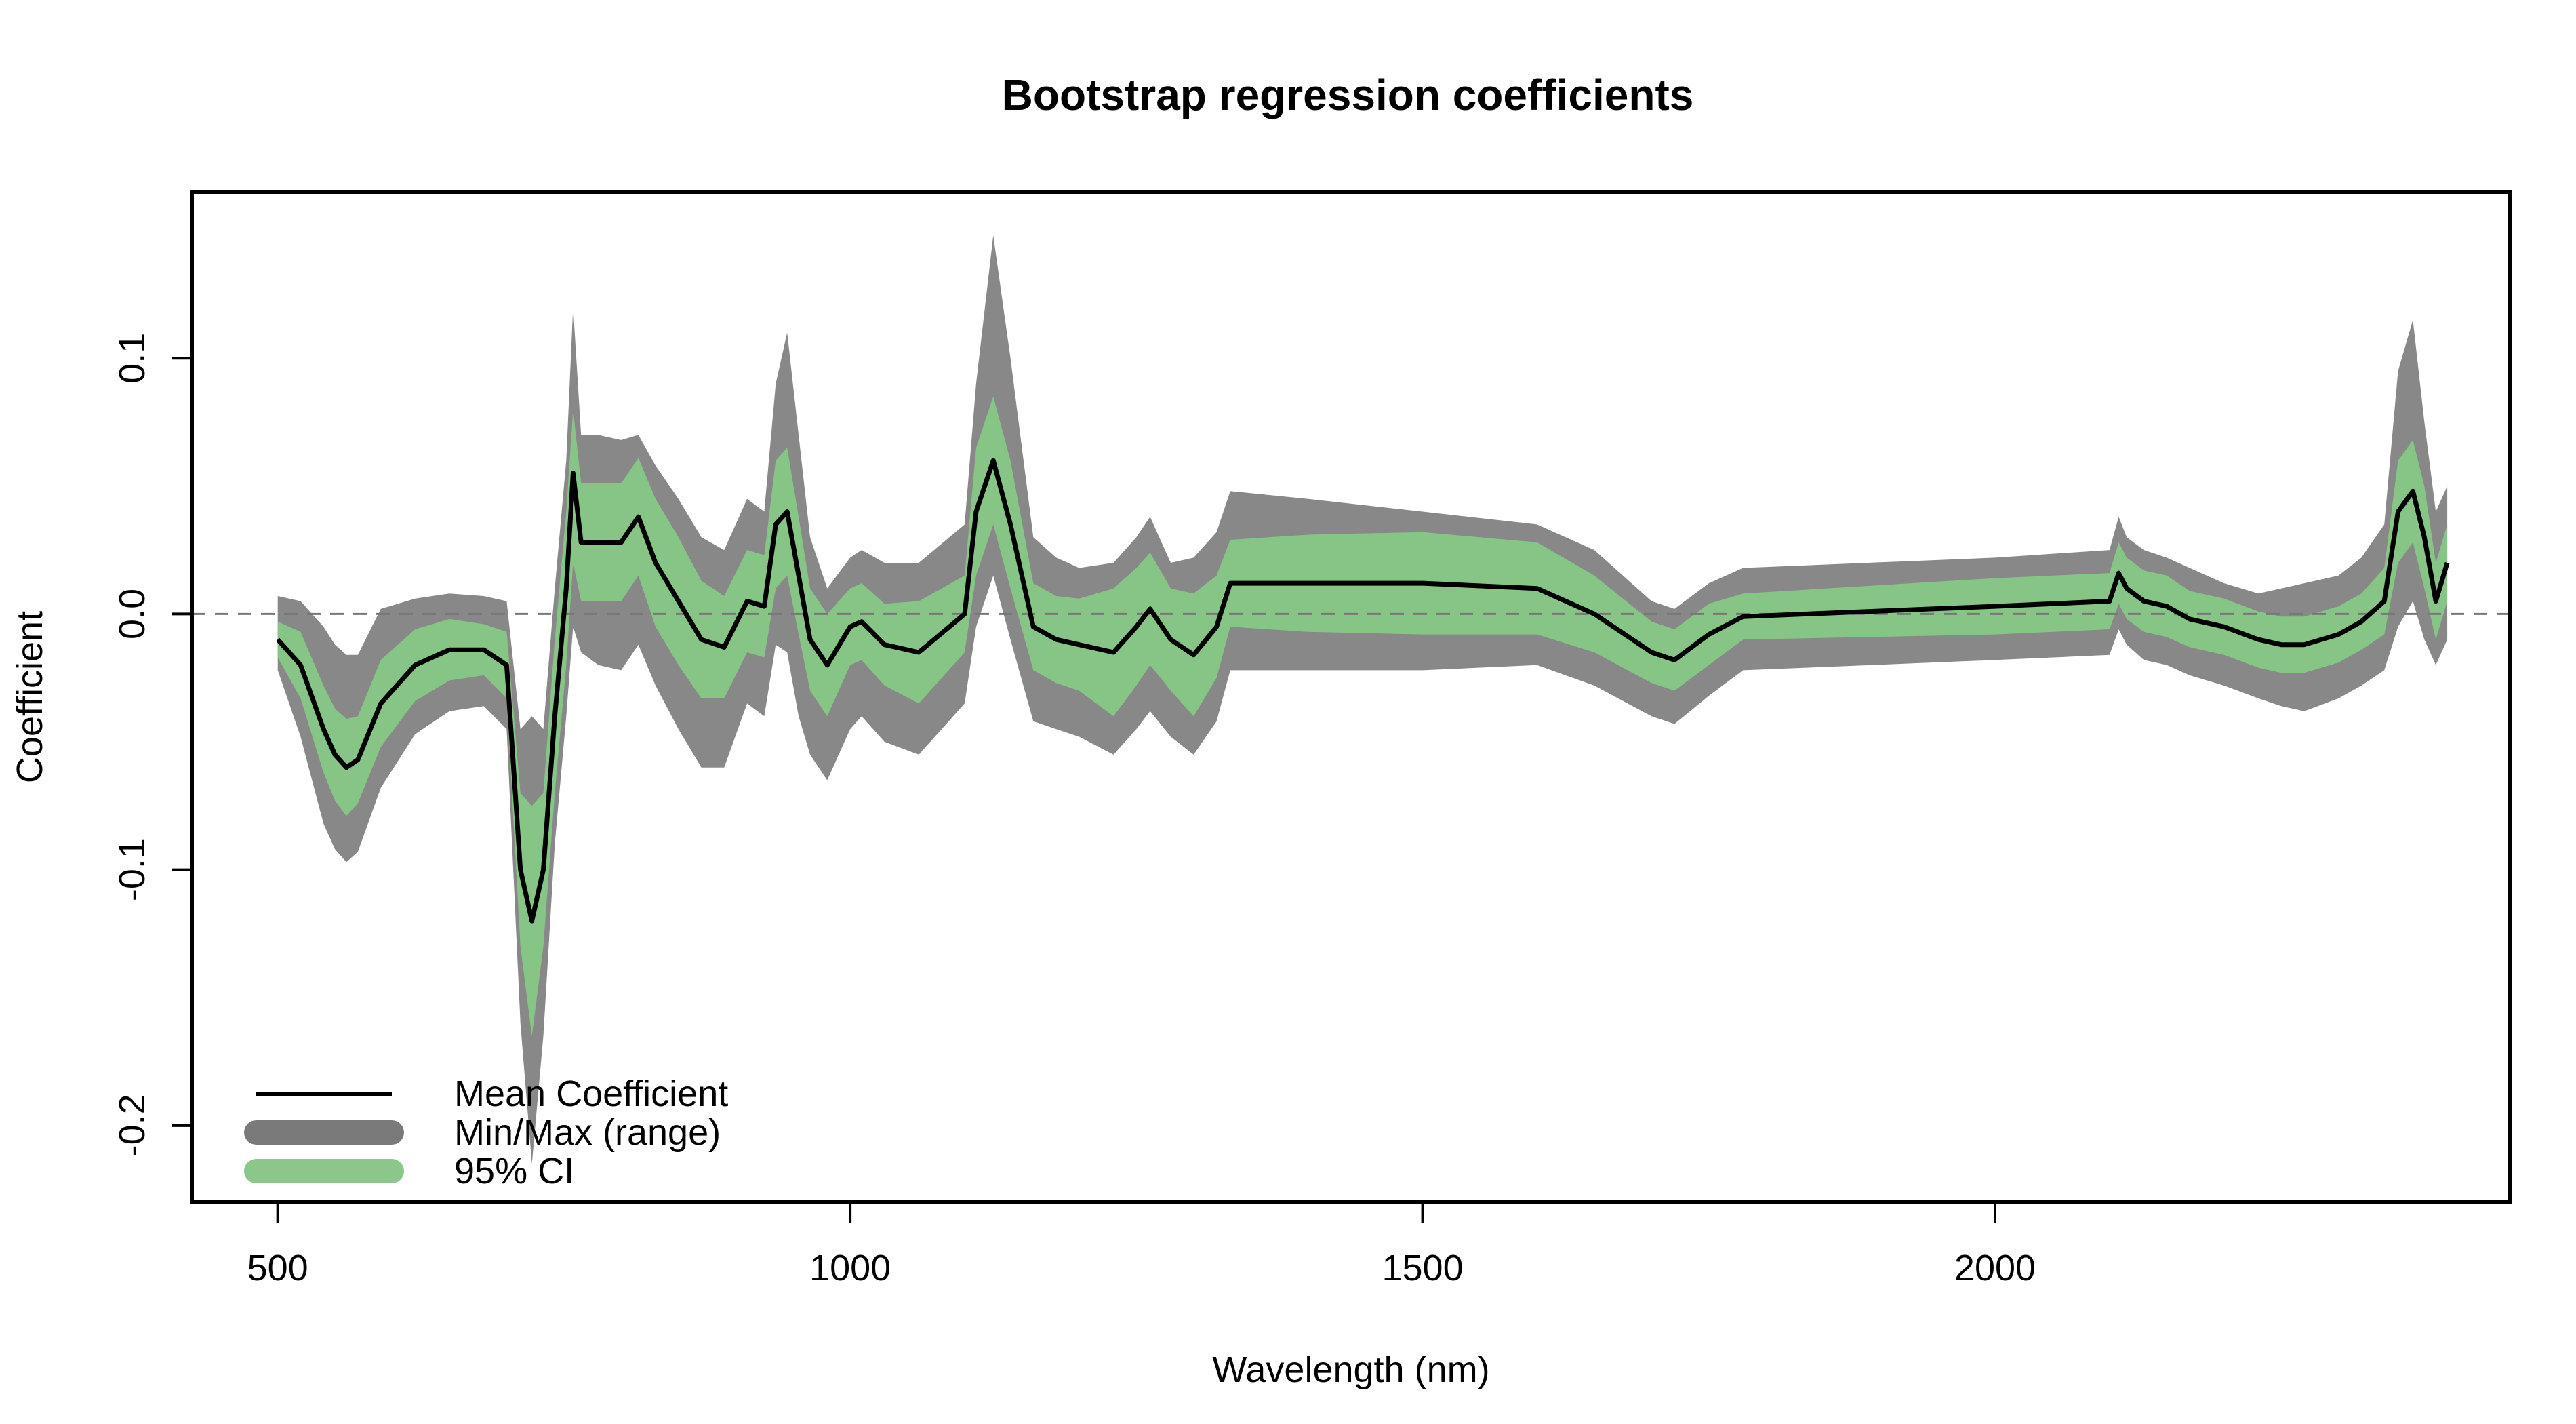 The image size is (2576, 1424). I want to click on y-tick-label: 0.0, so click(132, 614).